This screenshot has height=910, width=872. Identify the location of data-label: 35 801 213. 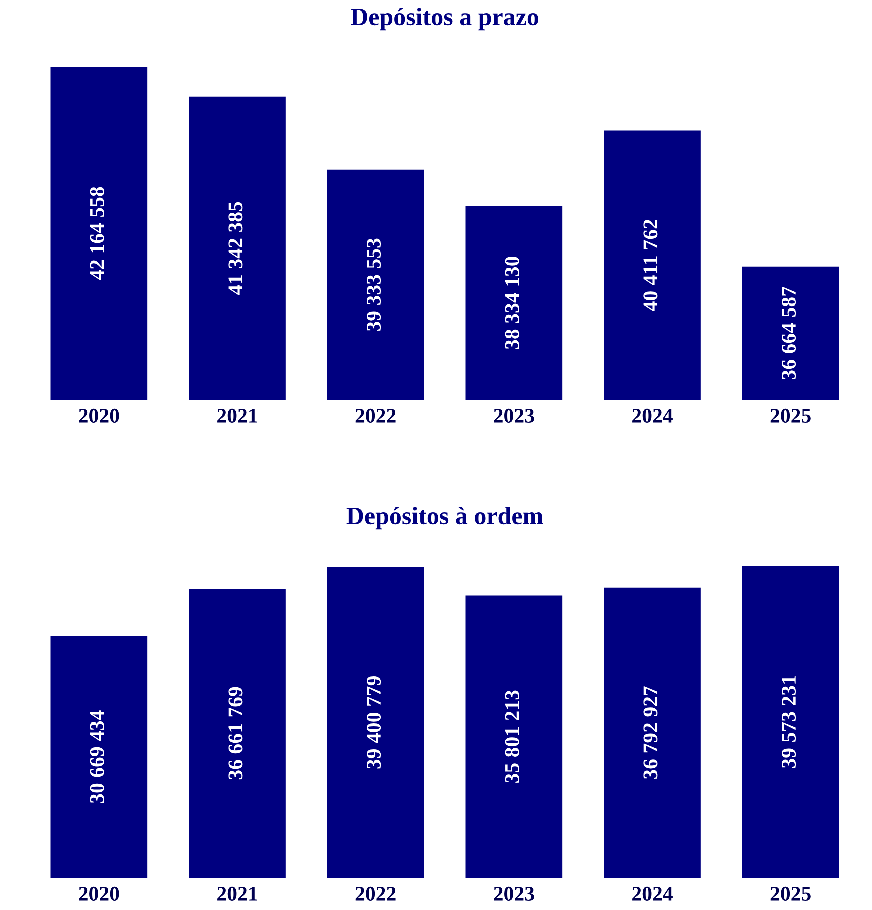
(512, 736).